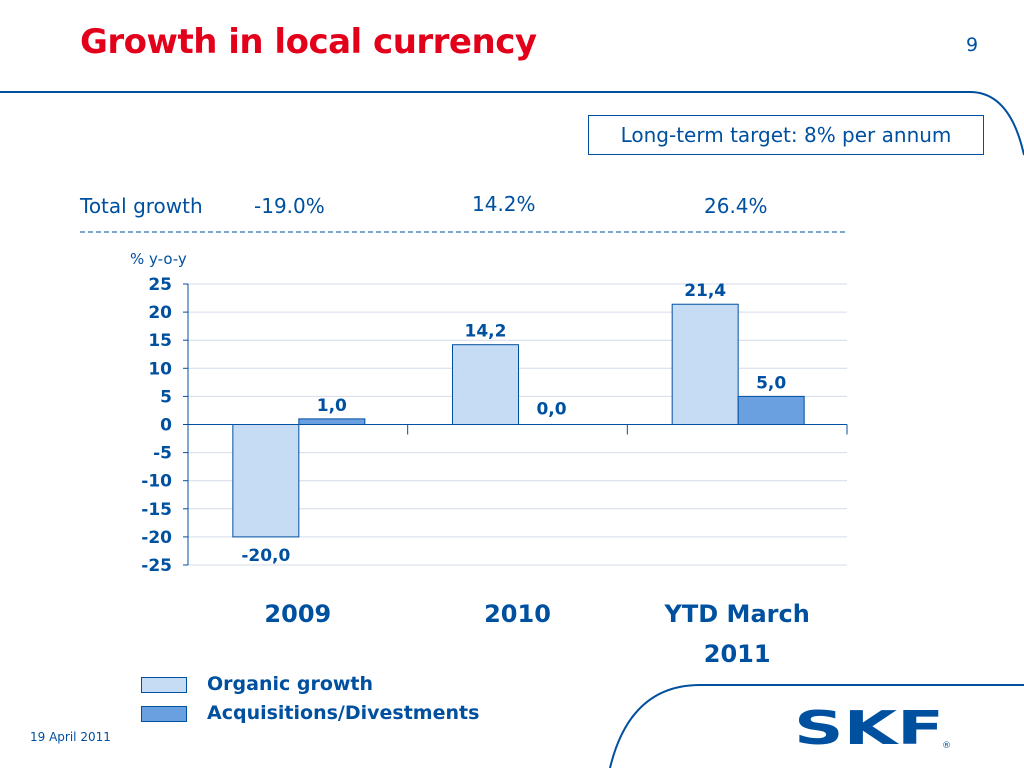  Describe the element at coordinates (297, 614) in the screenshot. I see `category-label: 2009` at that location.